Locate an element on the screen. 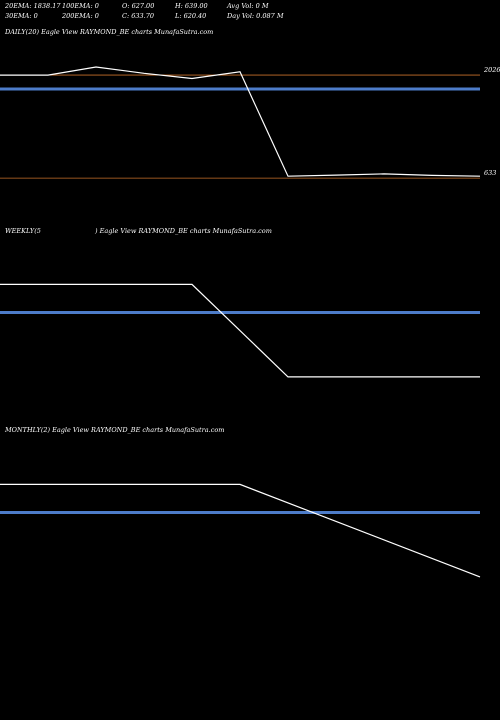  stat-close: C: 633.70 is located at coordinates (138, 16).